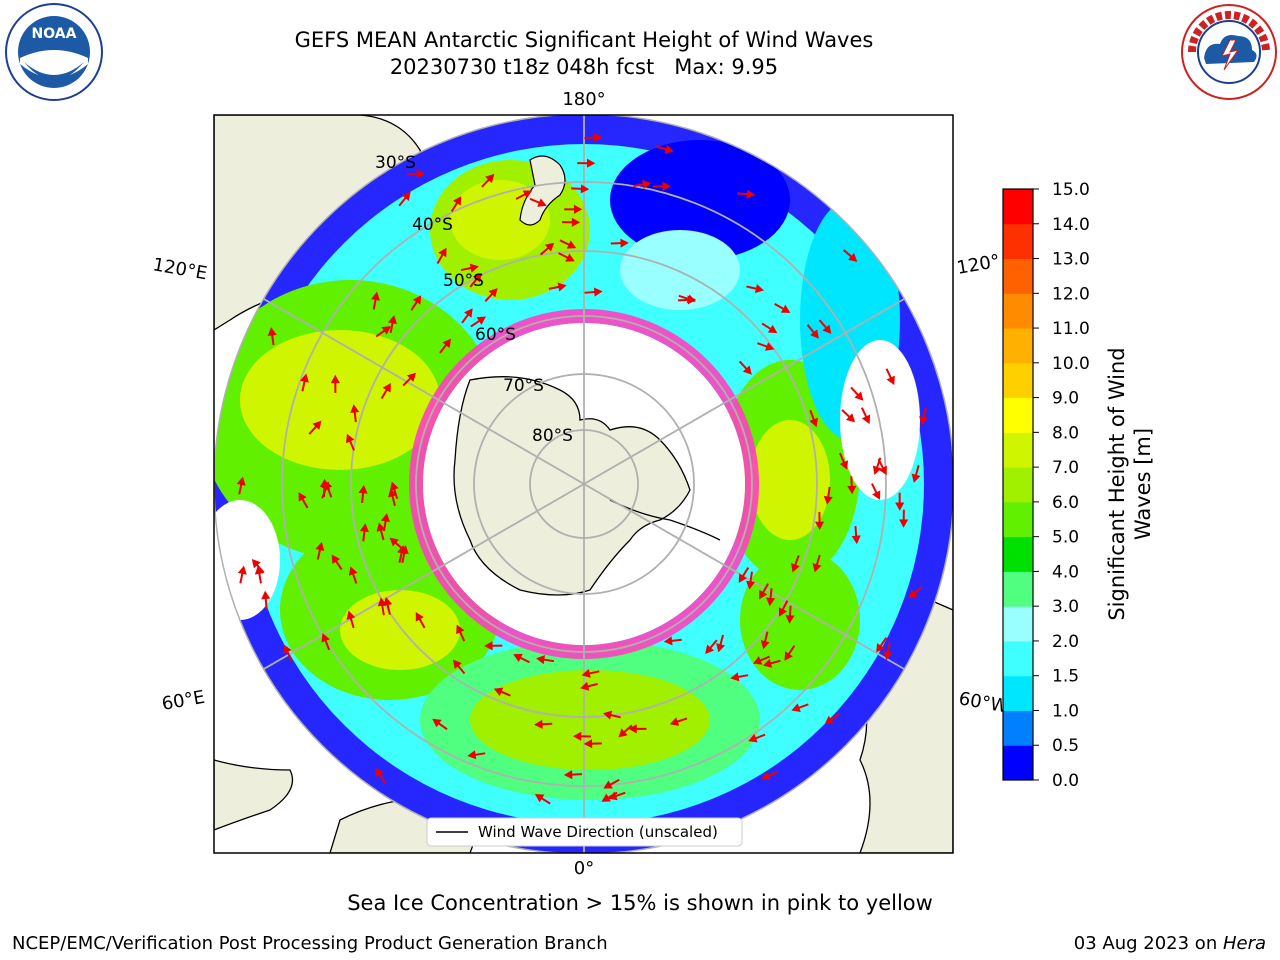 The width and height of the screenshot is (1280, 960). What do you see at coordinates (54, 52) in the screenshot?
I see `noaa-logo: NOAA` at bounding box center [54, 52].